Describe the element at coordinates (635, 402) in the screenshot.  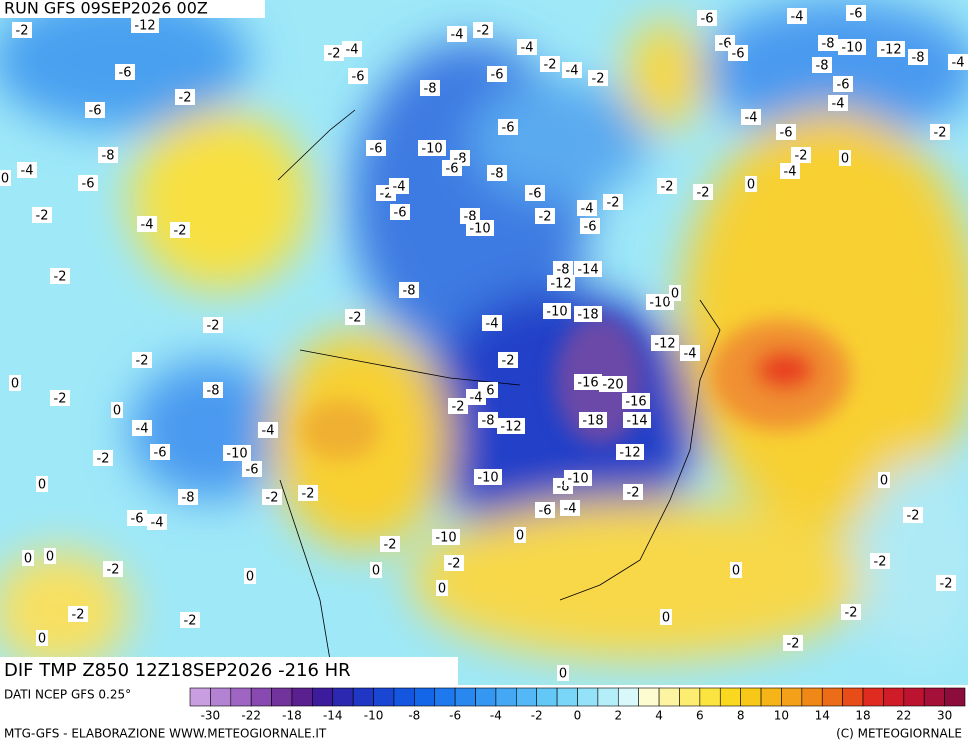
I see `contour-label: -16` at that location.